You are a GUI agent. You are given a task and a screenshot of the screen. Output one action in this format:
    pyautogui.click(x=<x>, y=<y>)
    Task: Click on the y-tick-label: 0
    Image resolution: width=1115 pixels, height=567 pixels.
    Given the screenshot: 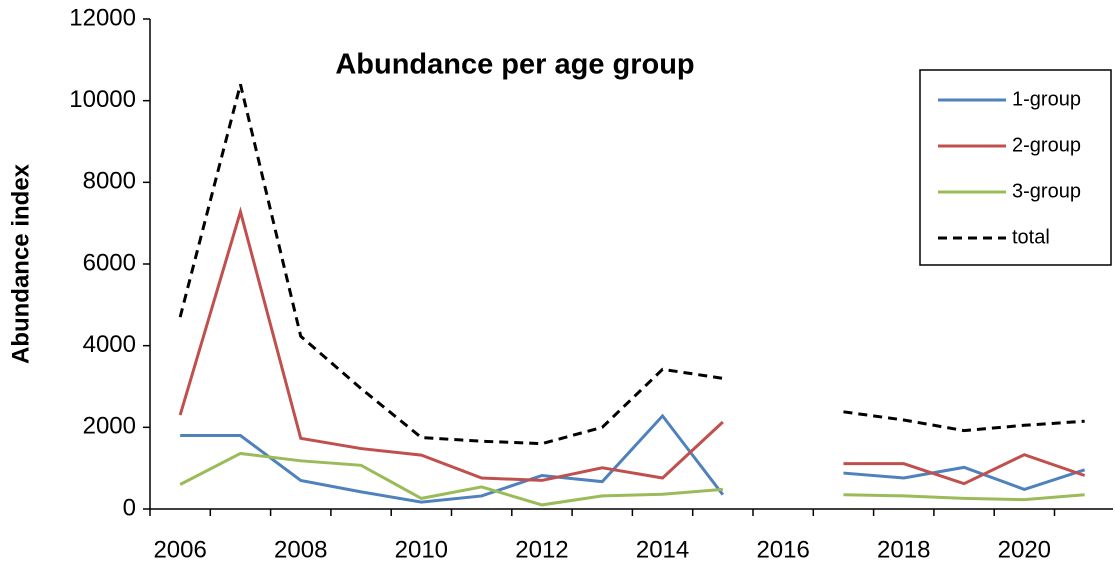 What is the action you would take?
    pyautogui.click(x=129, y=507)
    